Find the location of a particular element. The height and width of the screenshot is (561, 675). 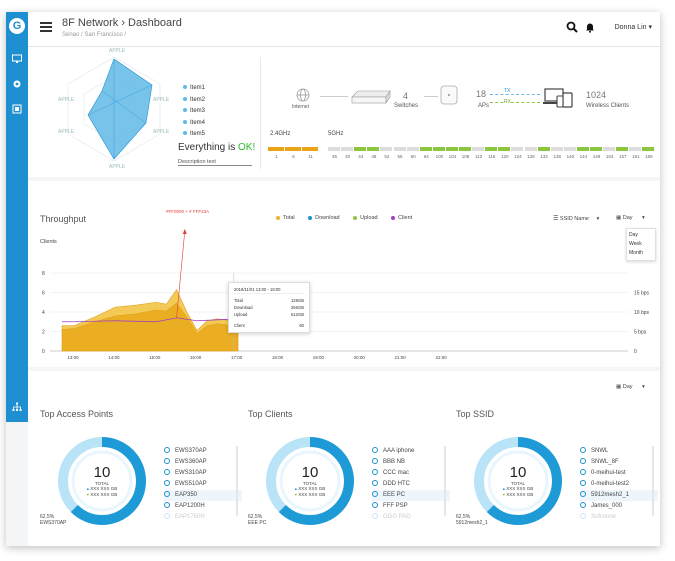

switches-label: Switches is located at coordinates (406, 106).